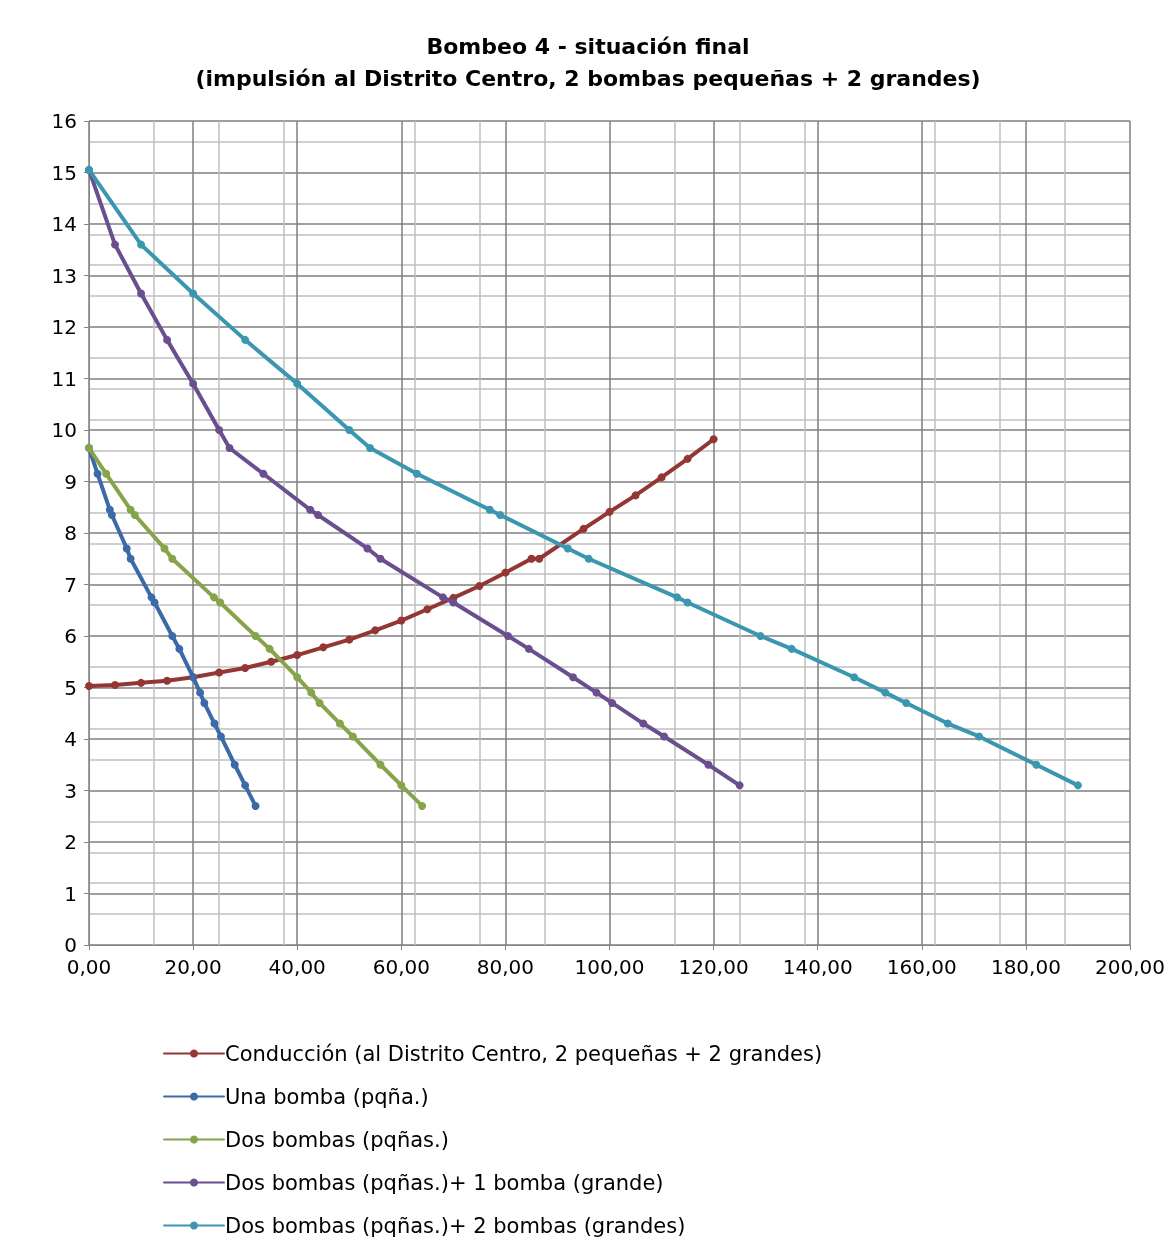  Describe the element at coordinates (70, 842) in the screenshot. I see `y-tick-label: 2` at that location.